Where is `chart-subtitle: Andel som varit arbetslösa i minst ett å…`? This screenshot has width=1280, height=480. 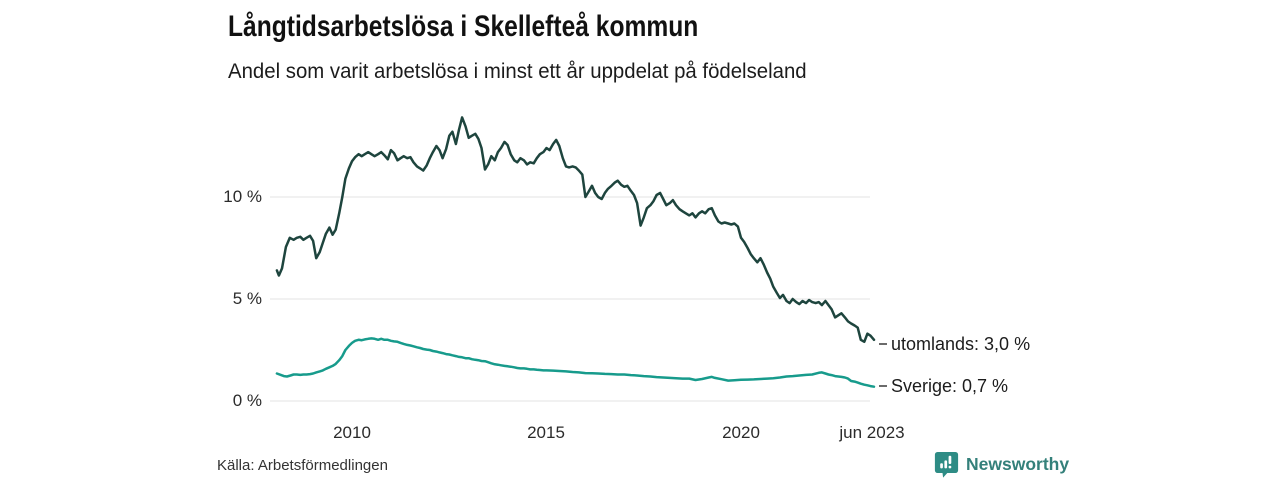
chart-subtitle: Andel som varit arbetslösa i minst ett å… is located at coordinates (517, 71).